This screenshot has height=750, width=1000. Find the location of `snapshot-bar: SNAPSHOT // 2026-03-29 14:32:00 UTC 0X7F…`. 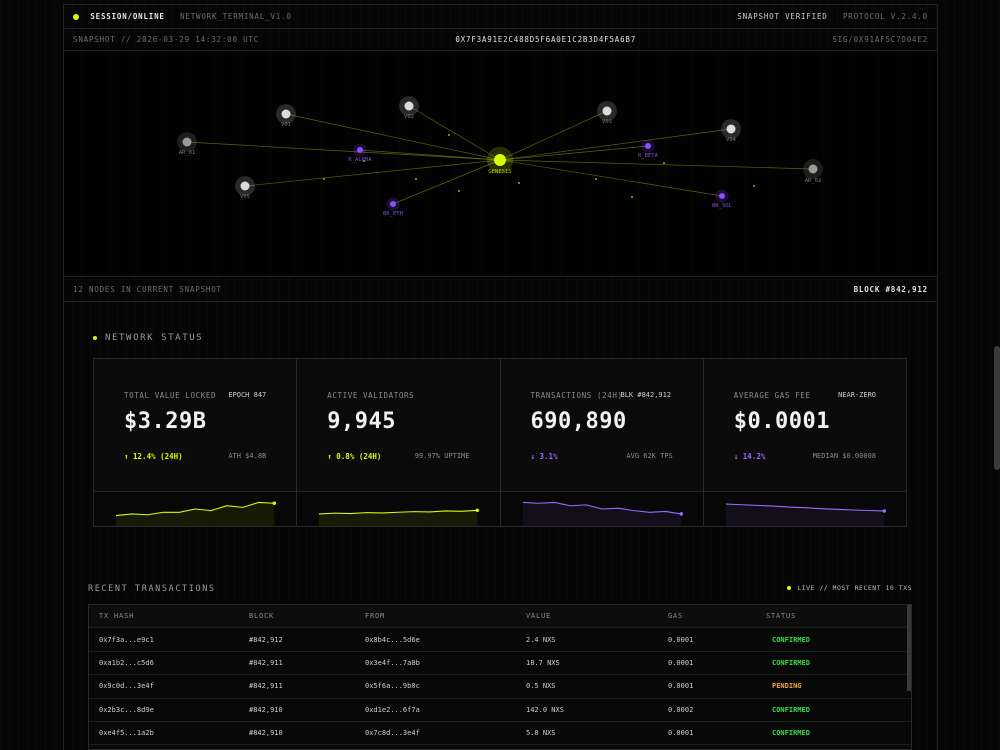

snapshot-bar: SNAPSHOT // 2026-03-29 14:32:00 UTC 0X7F… is located at coordinates (500, 40).